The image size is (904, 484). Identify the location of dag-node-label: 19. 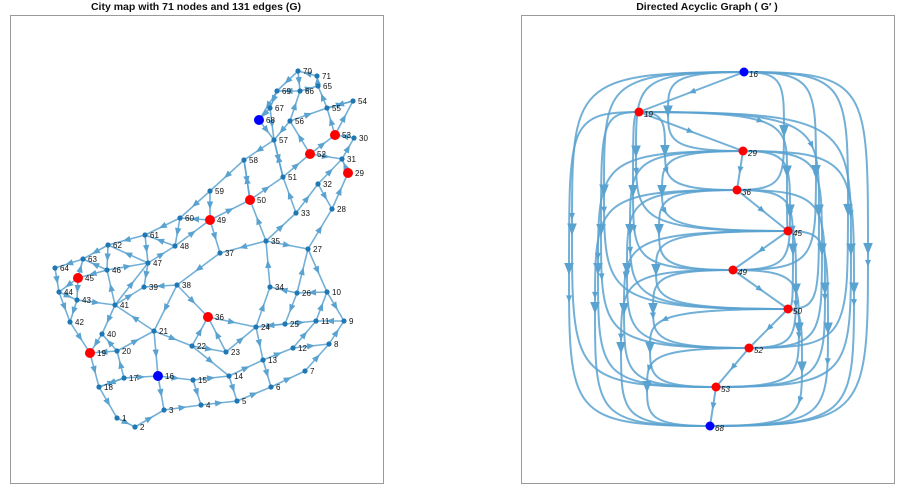
(648, 114).